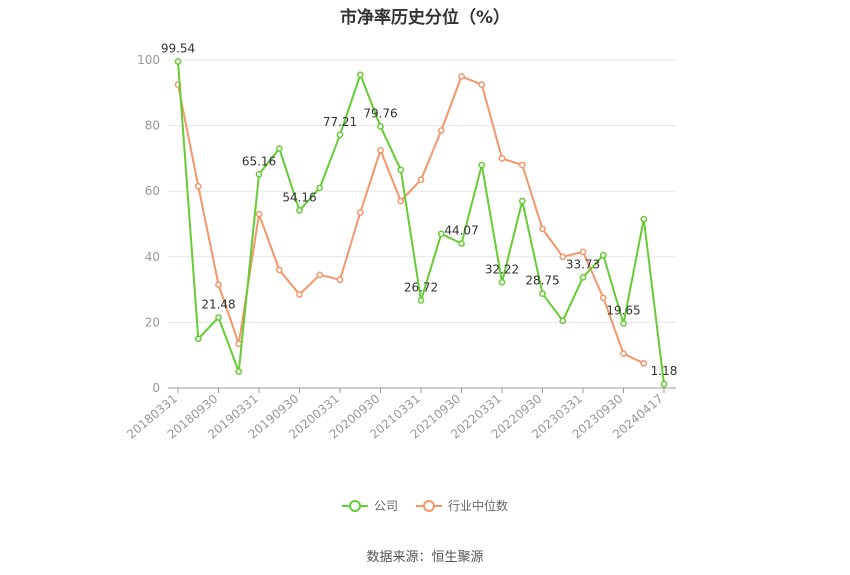 This screenshot has width=850, height=575. Describe the element at coordinates (299, 197) in the screenshot. I see `data-label: 54.16` at that location.